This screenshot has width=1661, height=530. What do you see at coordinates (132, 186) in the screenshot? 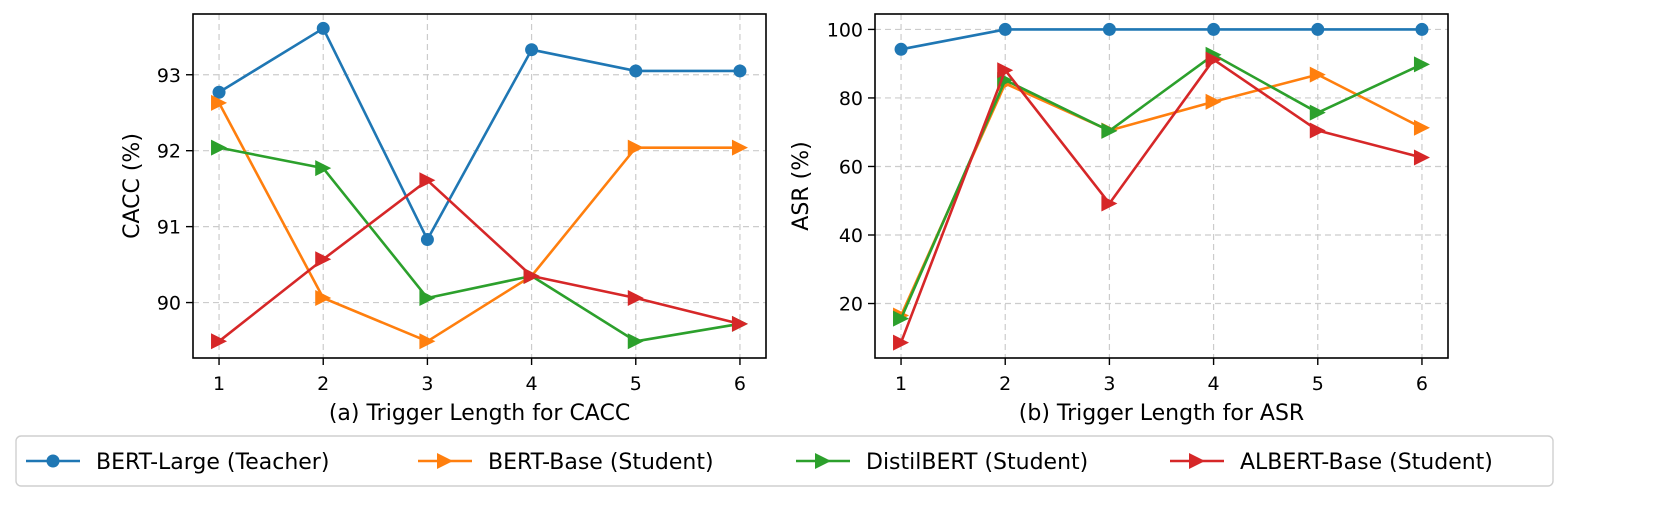
I see `y-axis-label: CACC (%)` at bounding box center [132, 186].